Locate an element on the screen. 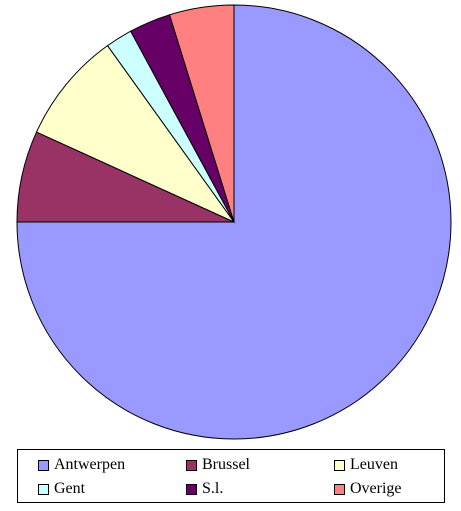 The image size is (461, 511). pie-slice-overige is located at coordinates (201, 113).